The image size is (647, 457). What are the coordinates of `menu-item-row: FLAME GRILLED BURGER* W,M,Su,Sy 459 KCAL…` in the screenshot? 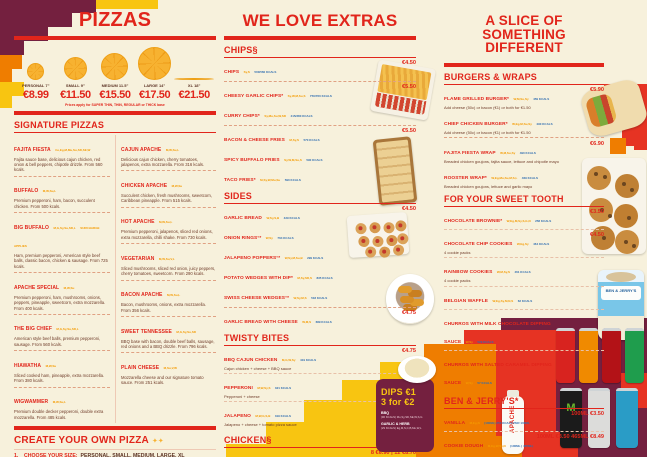 It's located at (524, 98).